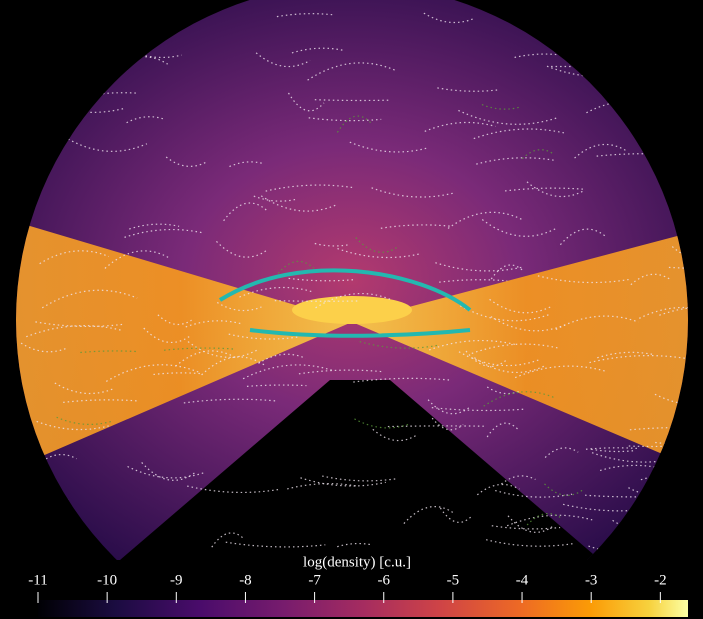 Image resolution: width=703 pixels, height=619 pixels. What do you see at coordinates (347, 587) in the screenshot?
I see `colorbar-ticks: -11 -10 -9 -8 -7 -6 -5 -4 -3 -2` at bounding box center [347, 587].